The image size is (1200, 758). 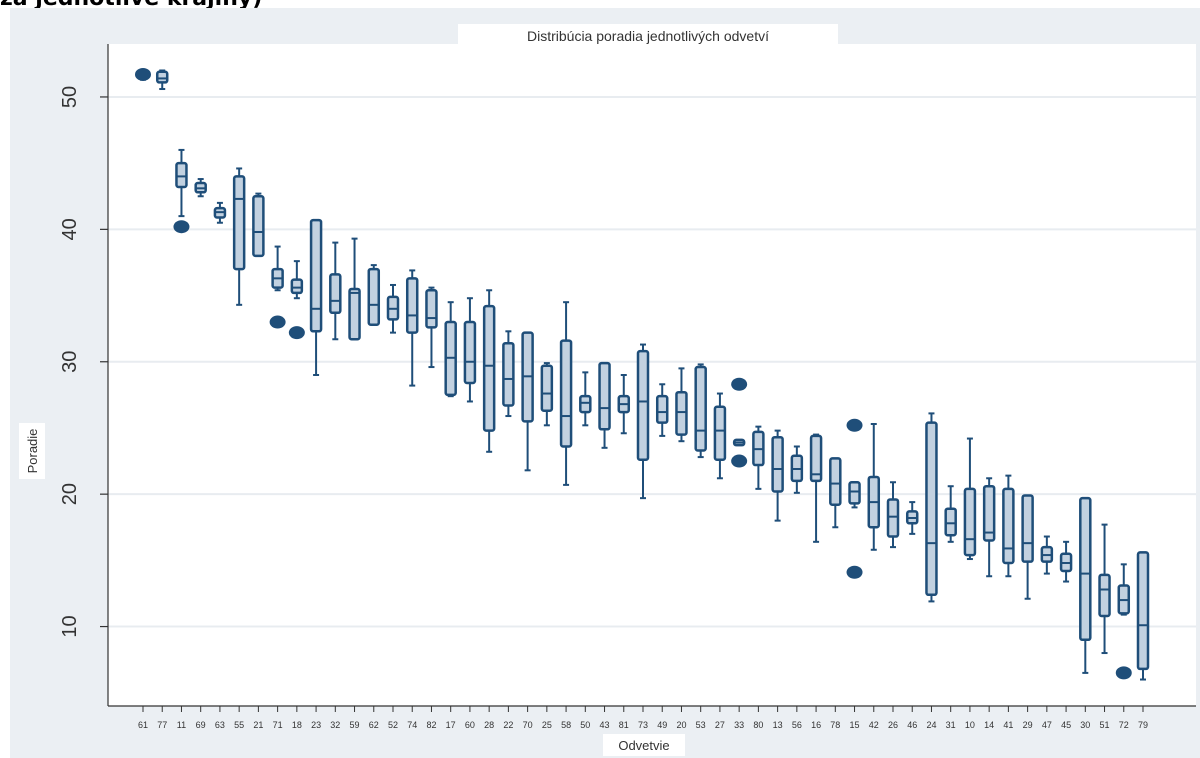 I want to click on x-tick-label-59: 59, so click(x=355, y=725).